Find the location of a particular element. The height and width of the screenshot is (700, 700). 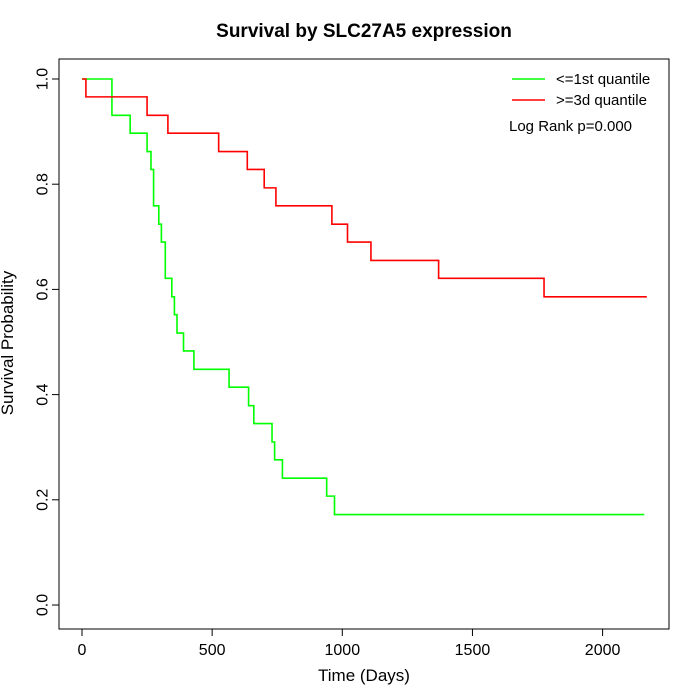

x-axis: 0 500 1000 1500 2000 is located at coordinates (349, 643).